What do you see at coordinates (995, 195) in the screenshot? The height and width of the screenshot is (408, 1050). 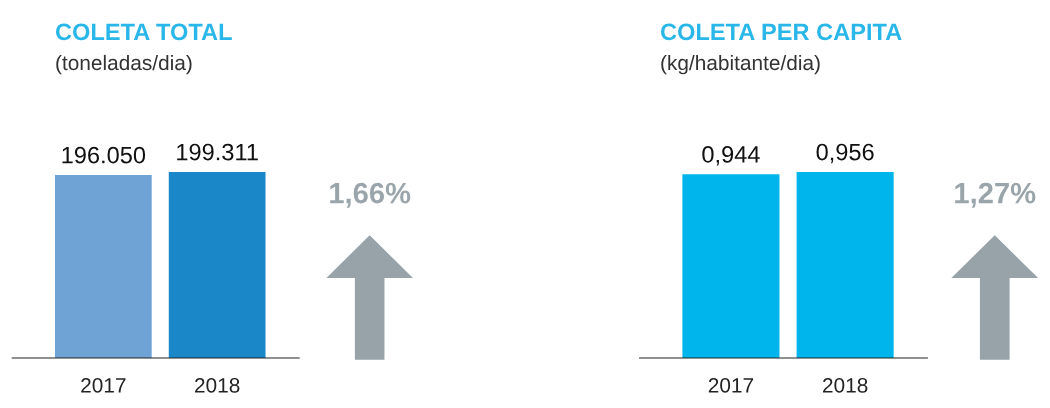 I see `text: 1,27%` at bounding box center [995, 195].